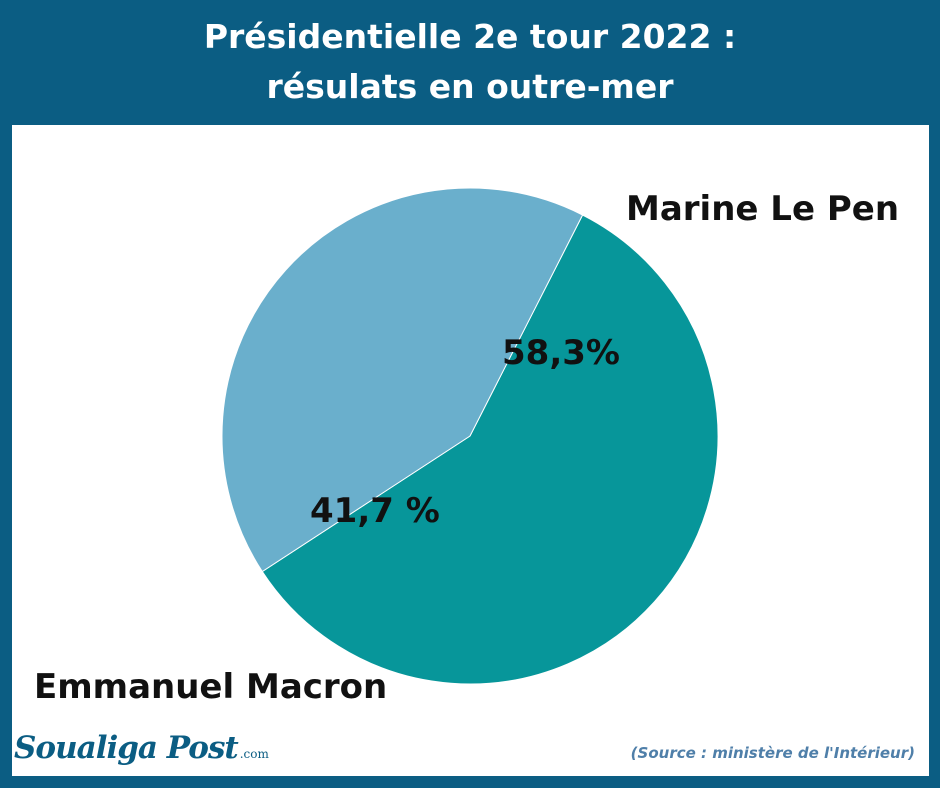  I want to click on series-label-le-pen: Marine Le Pen, so click(763, 209).